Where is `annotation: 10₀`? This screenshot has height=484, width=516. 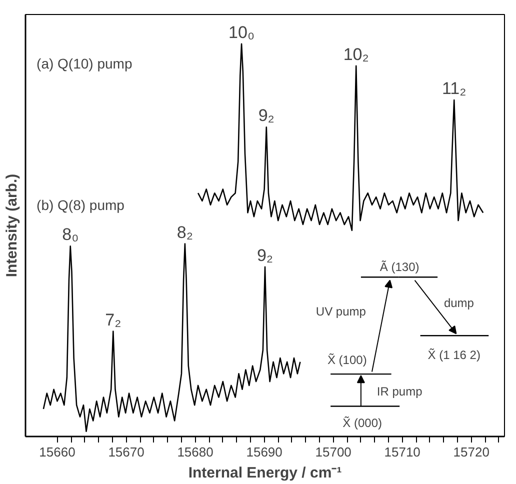 annotation: 10₀ is located at coordinates (241, 32).